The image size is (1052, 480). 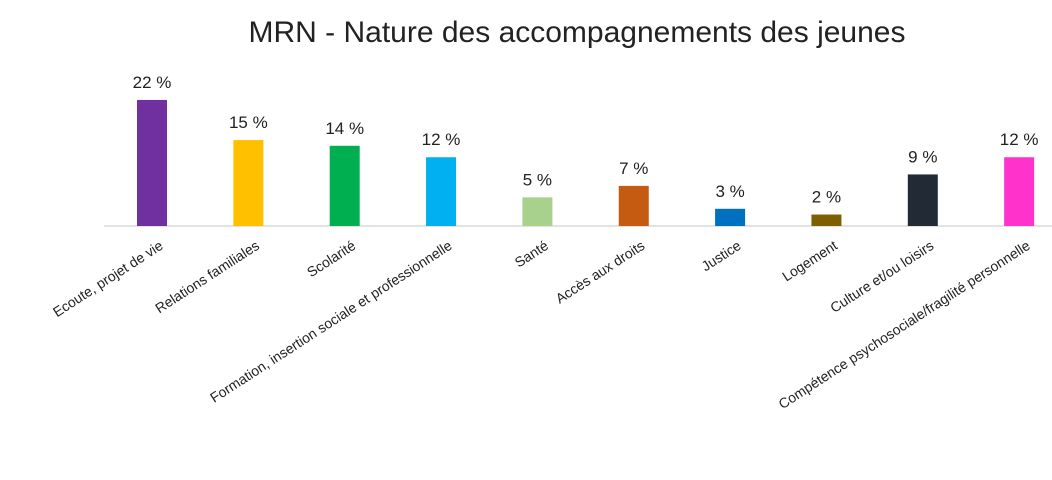 What do you see at coordinates (633, 168) in the screenshot?
I see `value-label: 7 %` at bounding box center [633, 168].